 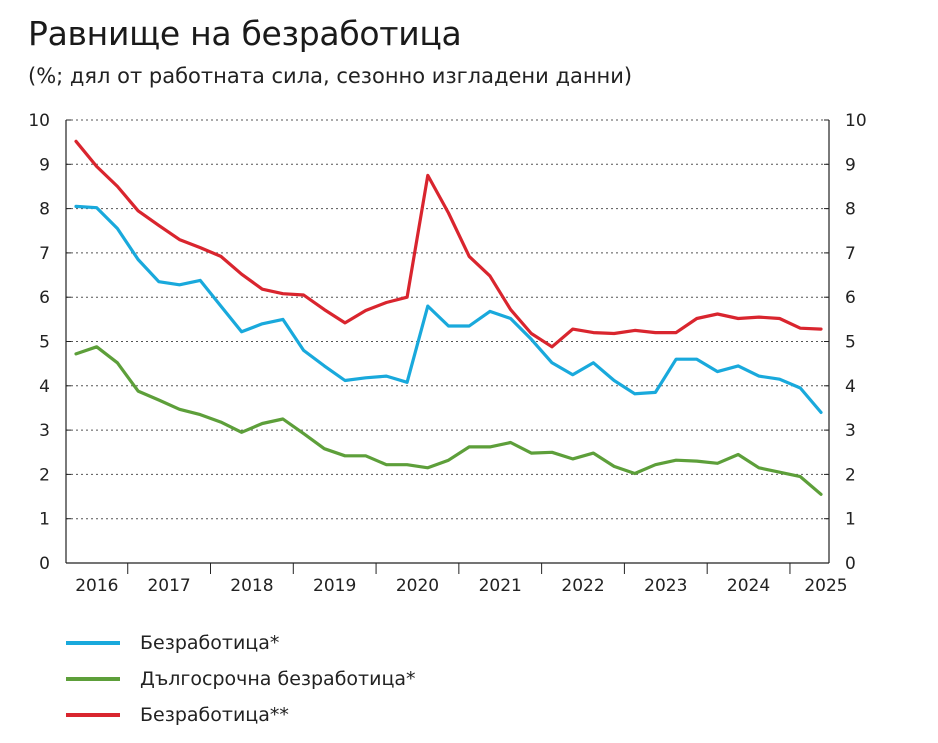 I want to click on y-tick-label-left: 10, so click(x=39, y=121).